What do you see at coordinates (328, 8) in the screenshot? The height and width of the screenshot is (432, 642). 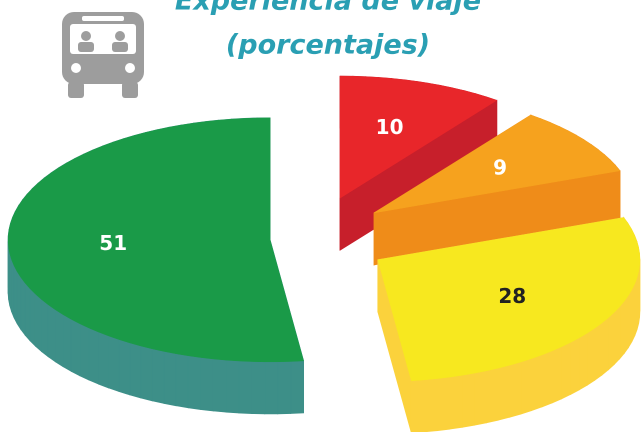 I see `chart-title: Experiencia de viaje` at bounding box center [328, 8].